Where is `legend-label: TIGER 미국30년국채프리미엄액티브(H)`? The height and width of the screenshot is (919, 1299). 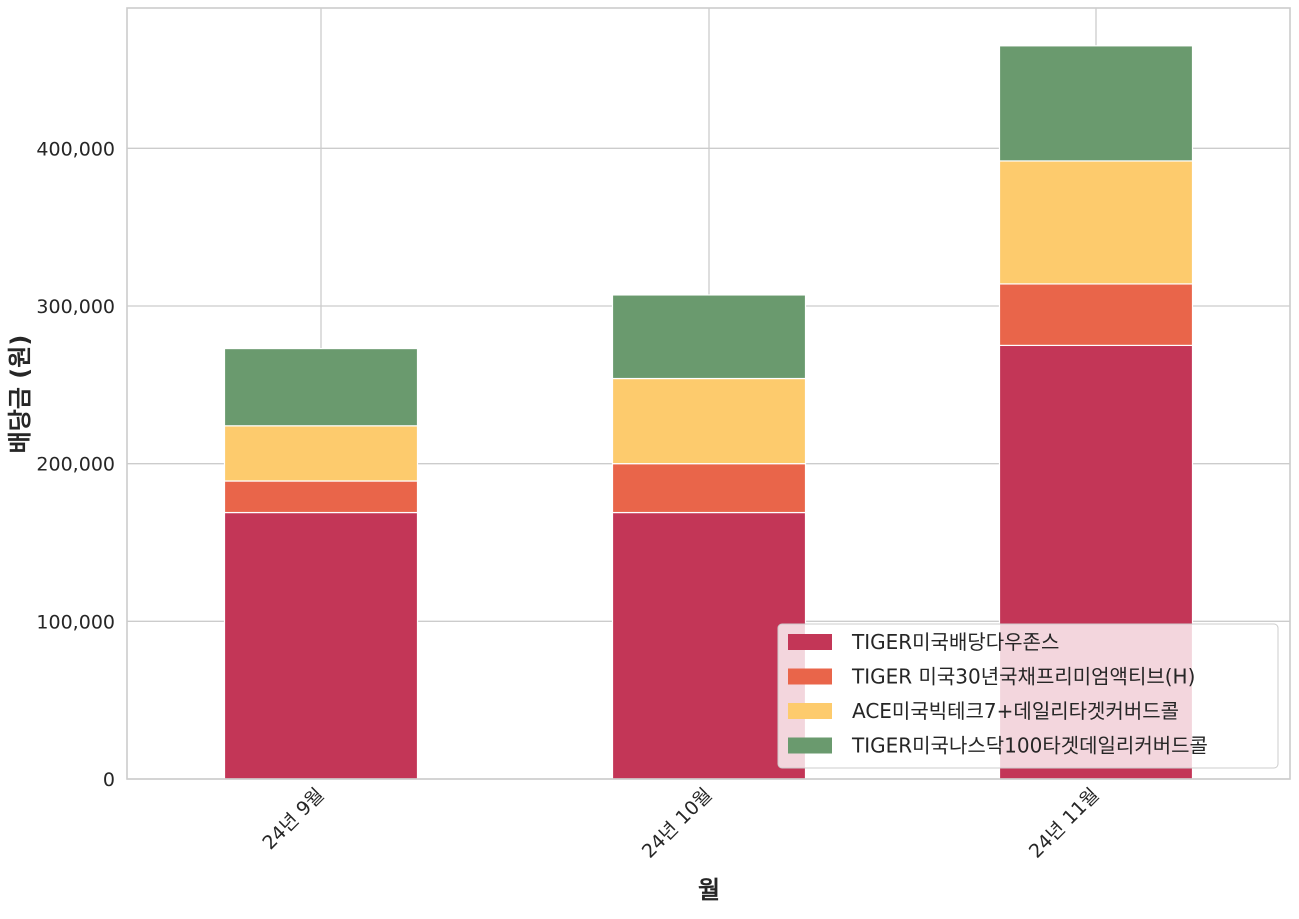
legend-label: TIGER 미국30년국채프리미엄액티브(H) is located at coordinates (1023, 677).